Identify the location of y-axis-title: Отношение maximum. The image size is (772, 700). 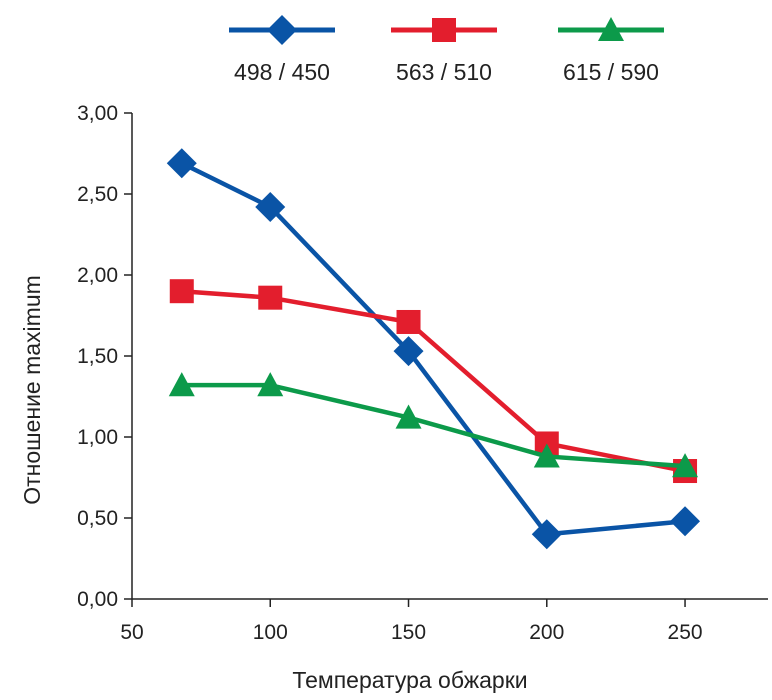
(32, 390).